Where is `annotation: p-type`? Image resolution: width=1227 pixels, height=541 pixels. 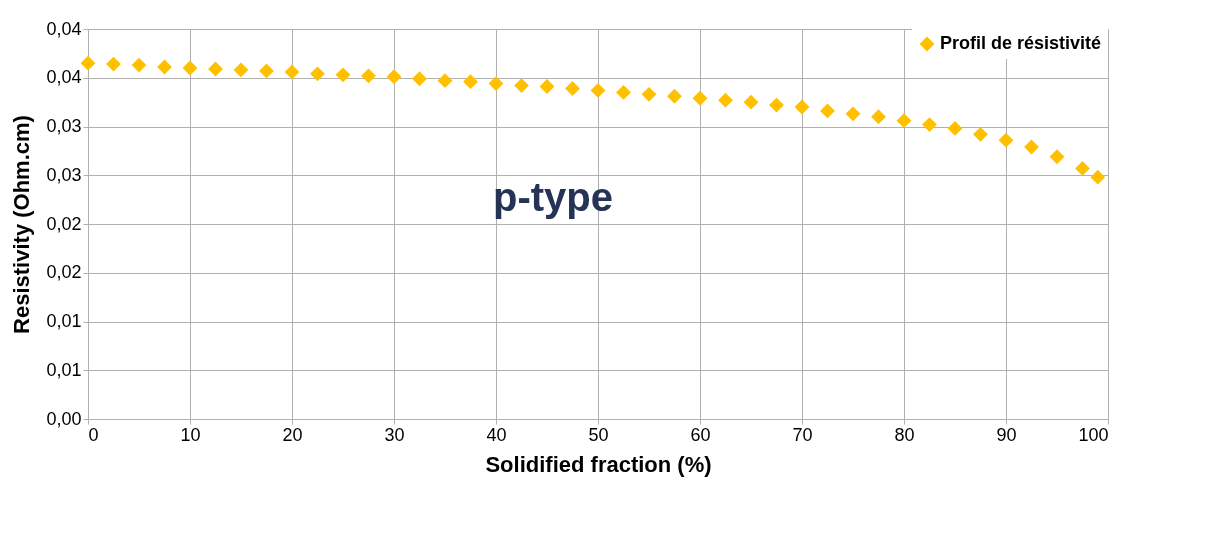
annotation: p-type is located at coordinates (553, 197).